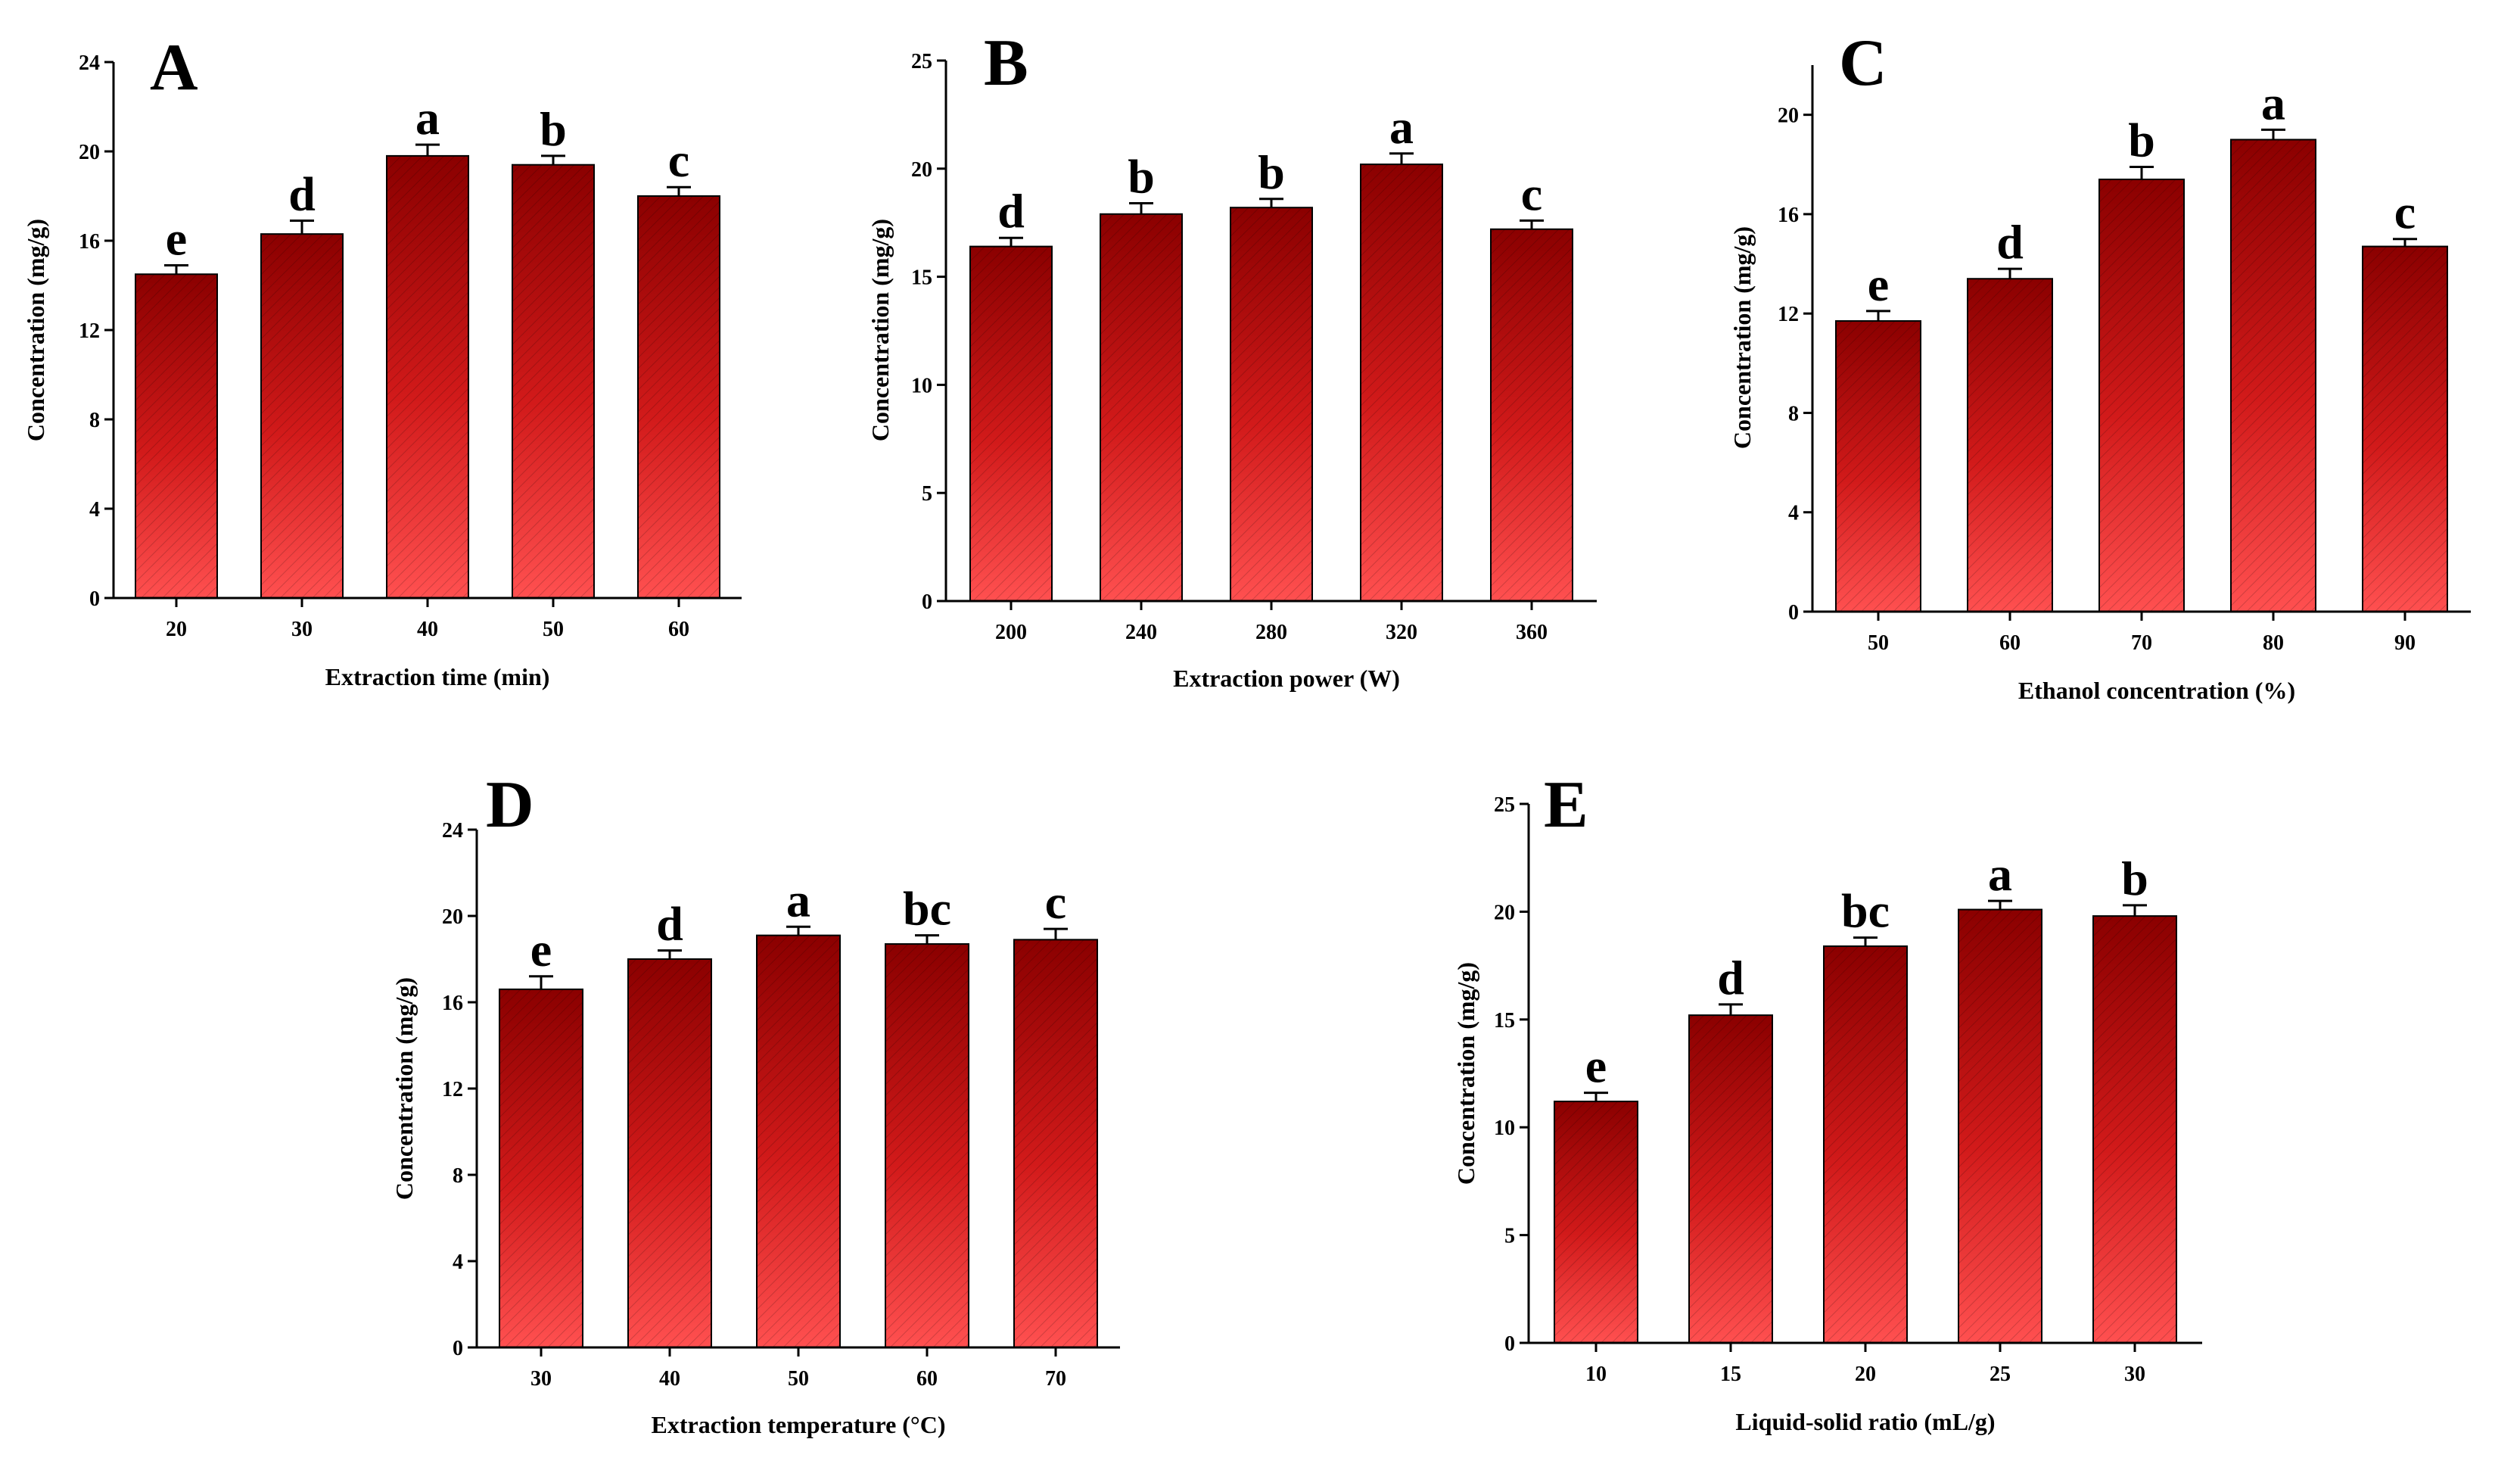 The height and width of the screenshot is (1464, 2520). I want to click on y-tick-label-a-6: 24, so click(89, 63).